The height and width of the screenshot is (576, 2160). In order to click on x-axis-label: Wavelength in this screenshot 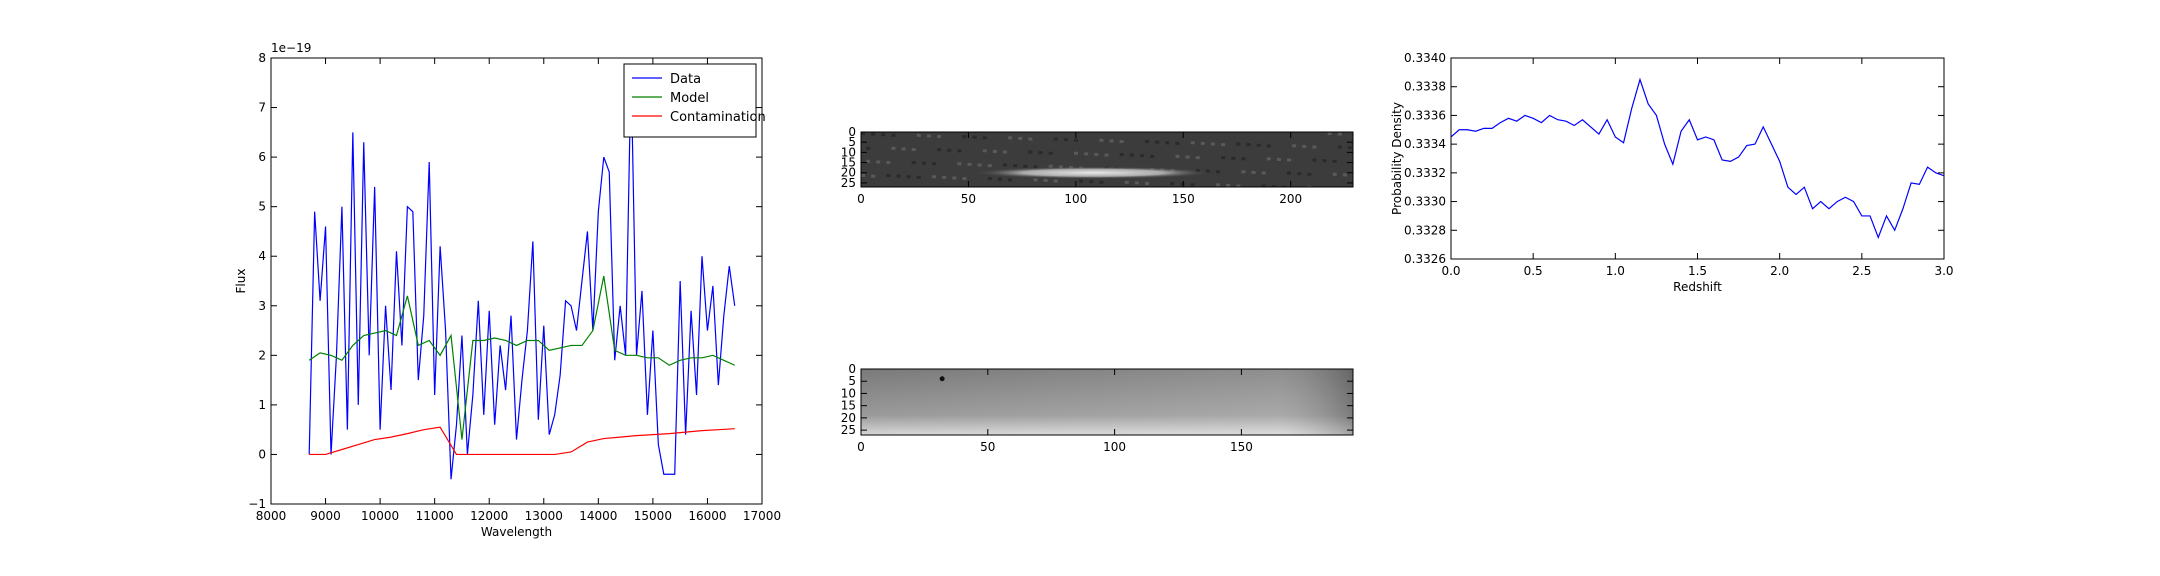, I will do `click(516, 532)`.